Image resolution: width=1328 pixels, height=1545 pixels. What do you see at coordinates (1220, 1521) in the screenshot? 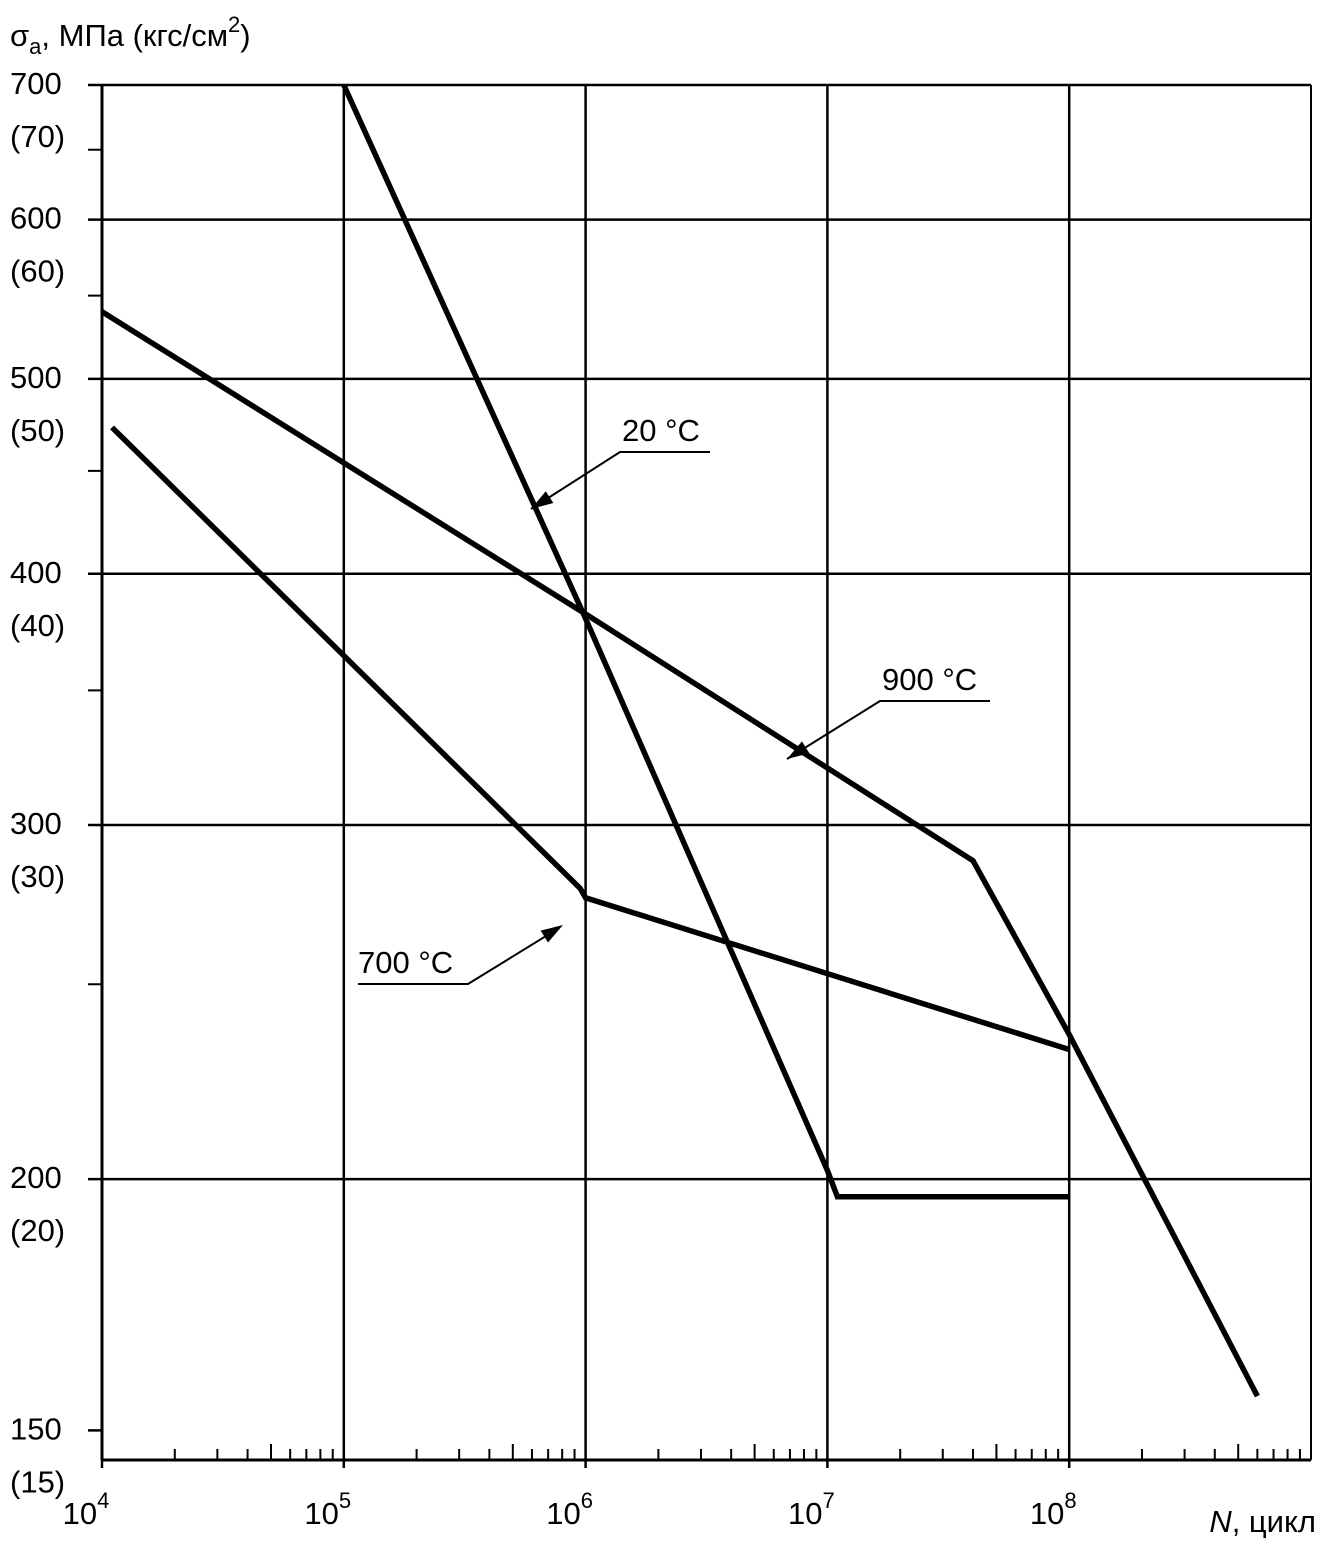
I see `x-axis-symbol: N` at bounding box center [1220, 1521].